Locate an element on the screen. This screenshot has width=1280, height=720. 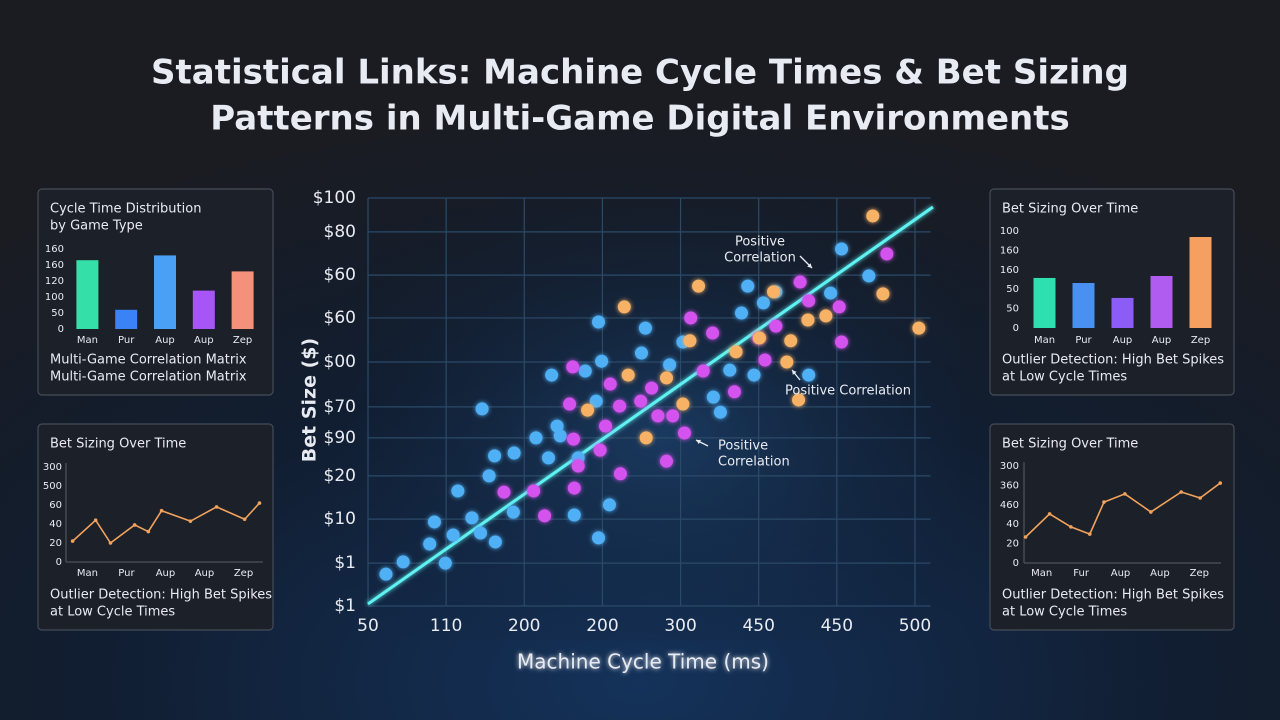
y-tick-label: $90 is located at coordinates (340, 438).